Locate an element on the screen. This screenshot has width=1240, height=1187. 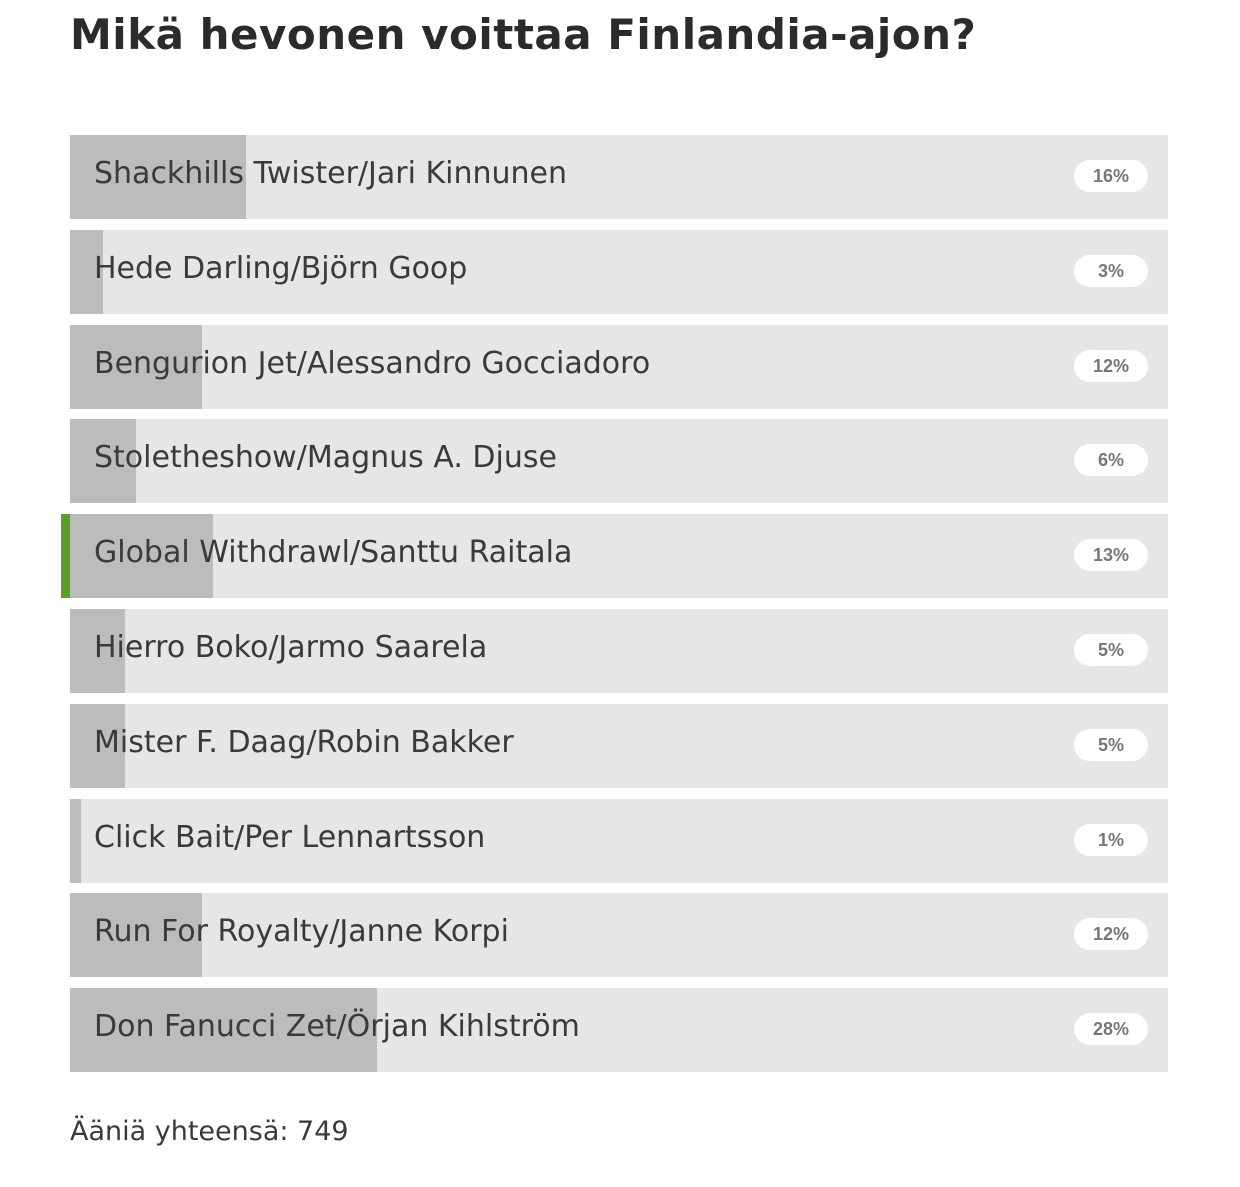
poll-option: Stoletheshow/Magnus A. Djuse 6% is located at coordinates (619, 461).